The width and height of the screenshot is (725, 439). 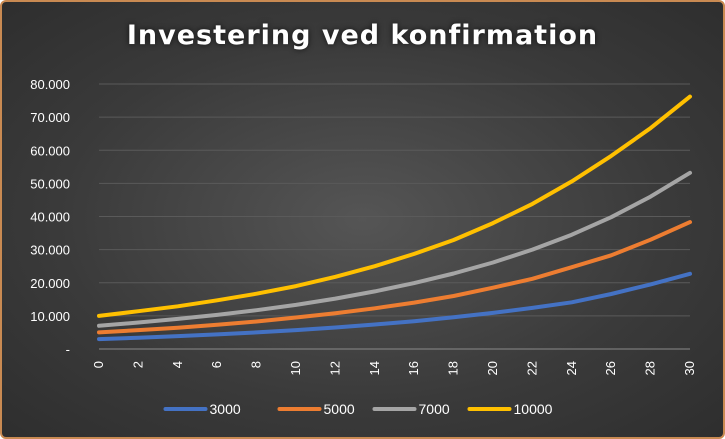 I want to click on x-tick-label-9: 18, so click(x=453, y=368).